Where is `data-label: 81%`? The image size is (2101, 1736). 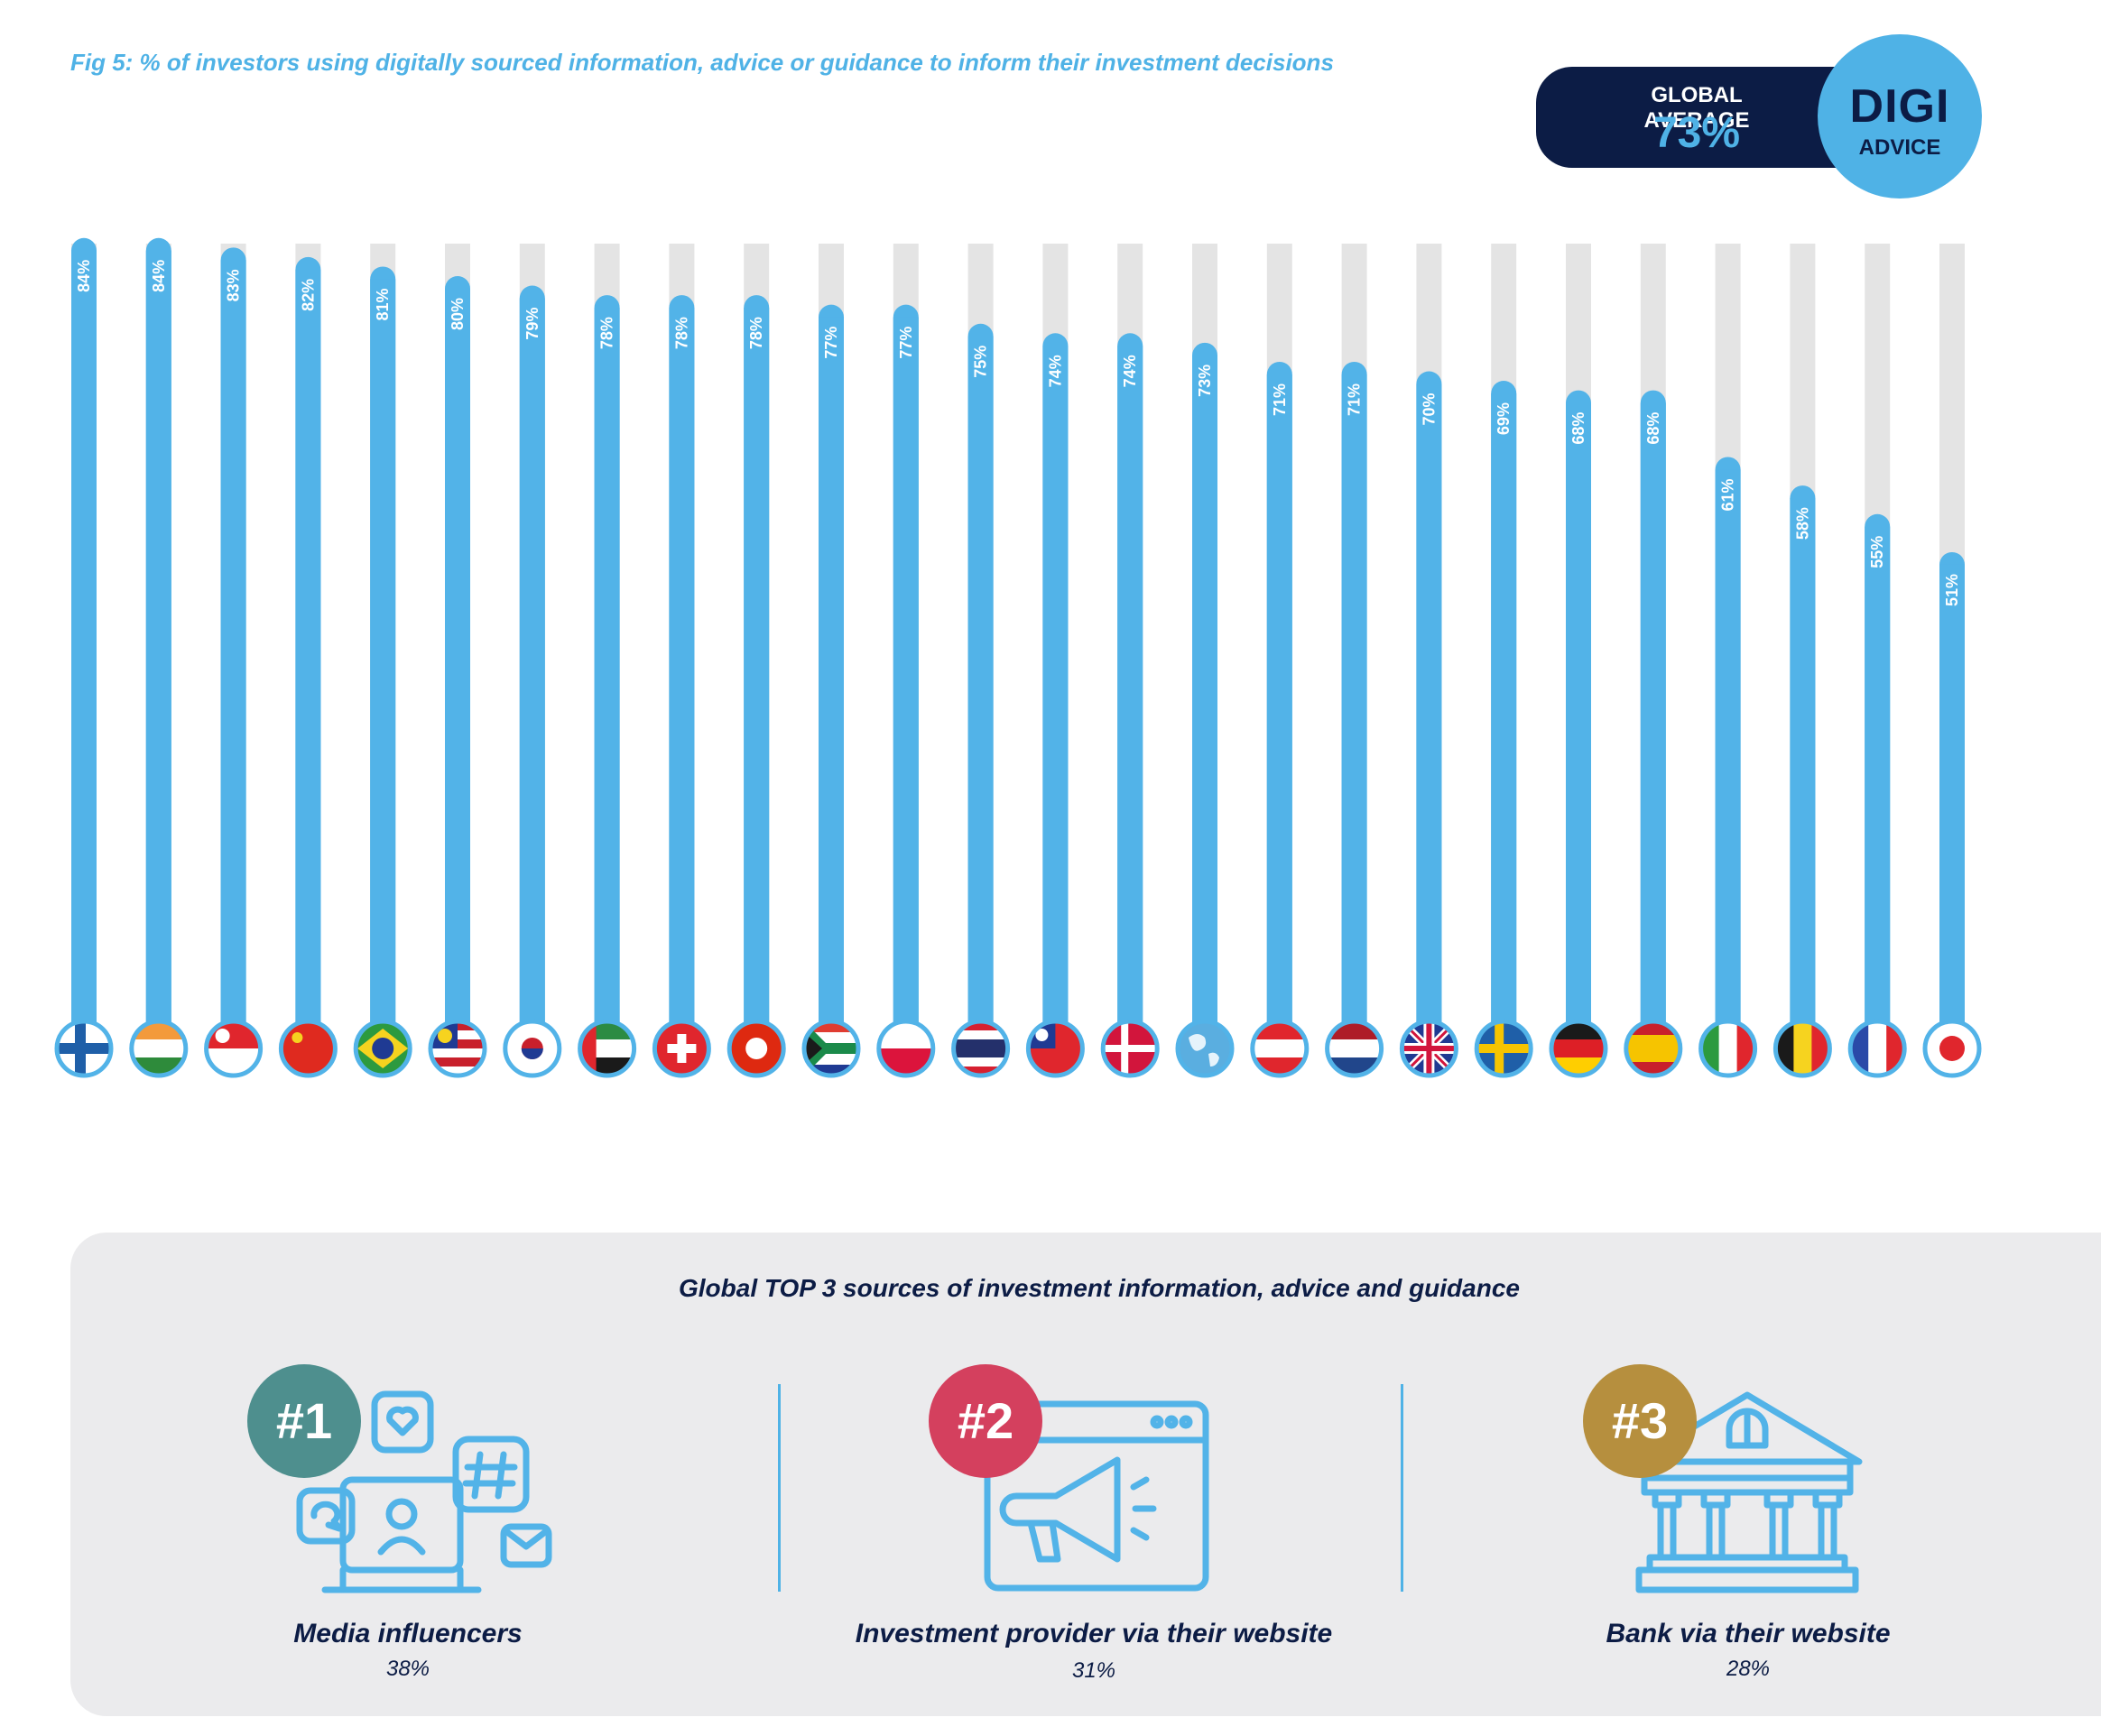 data-label: 81% is located at coordinates (383, 304).